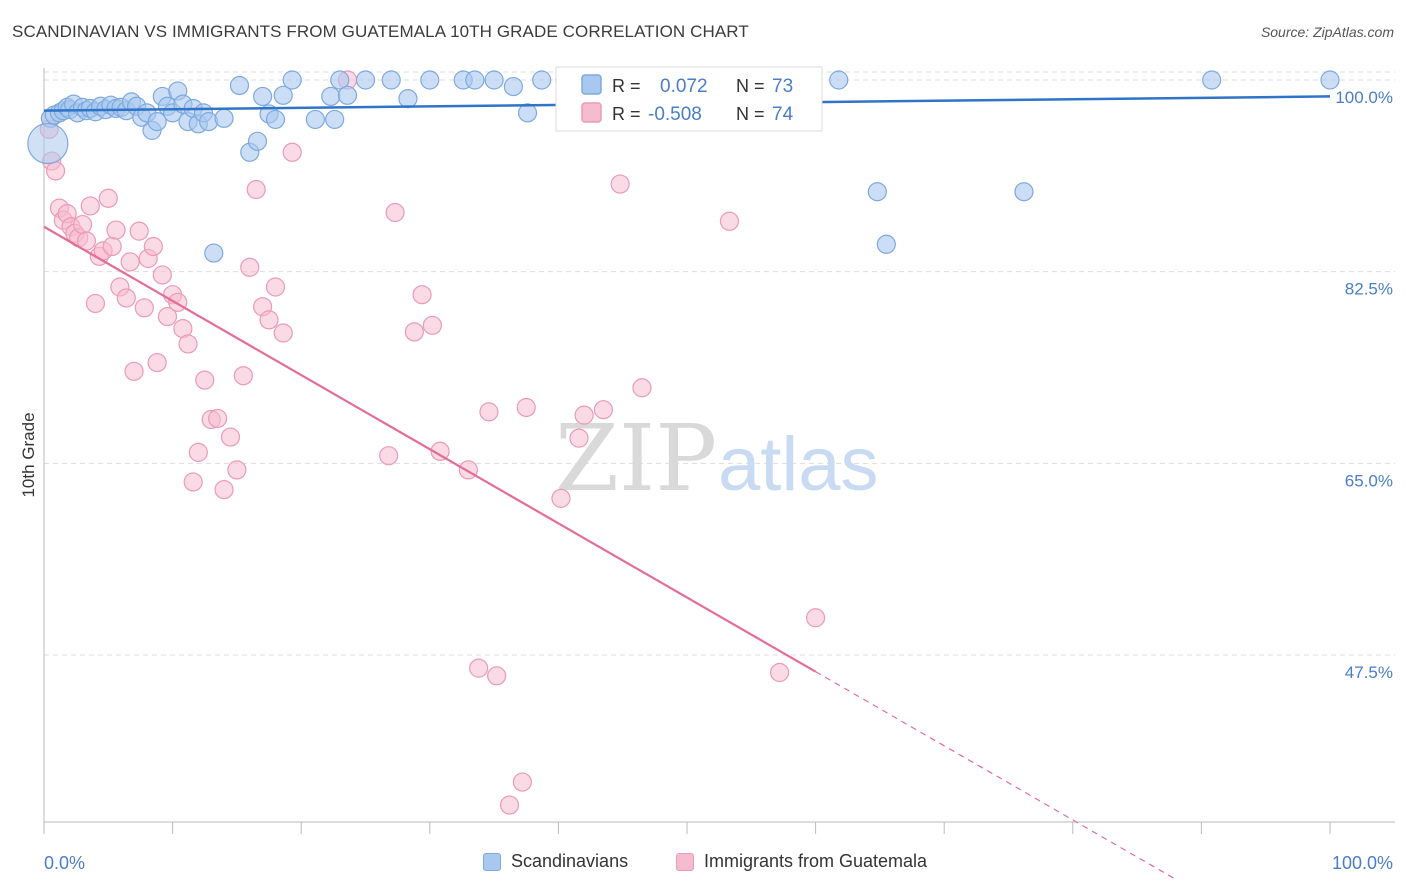 Image resolution: width=1406 pixels, height=892 pixels. I want to click on legend-item-guatemala: Immigrants from Guatemala, so click(801, 861).